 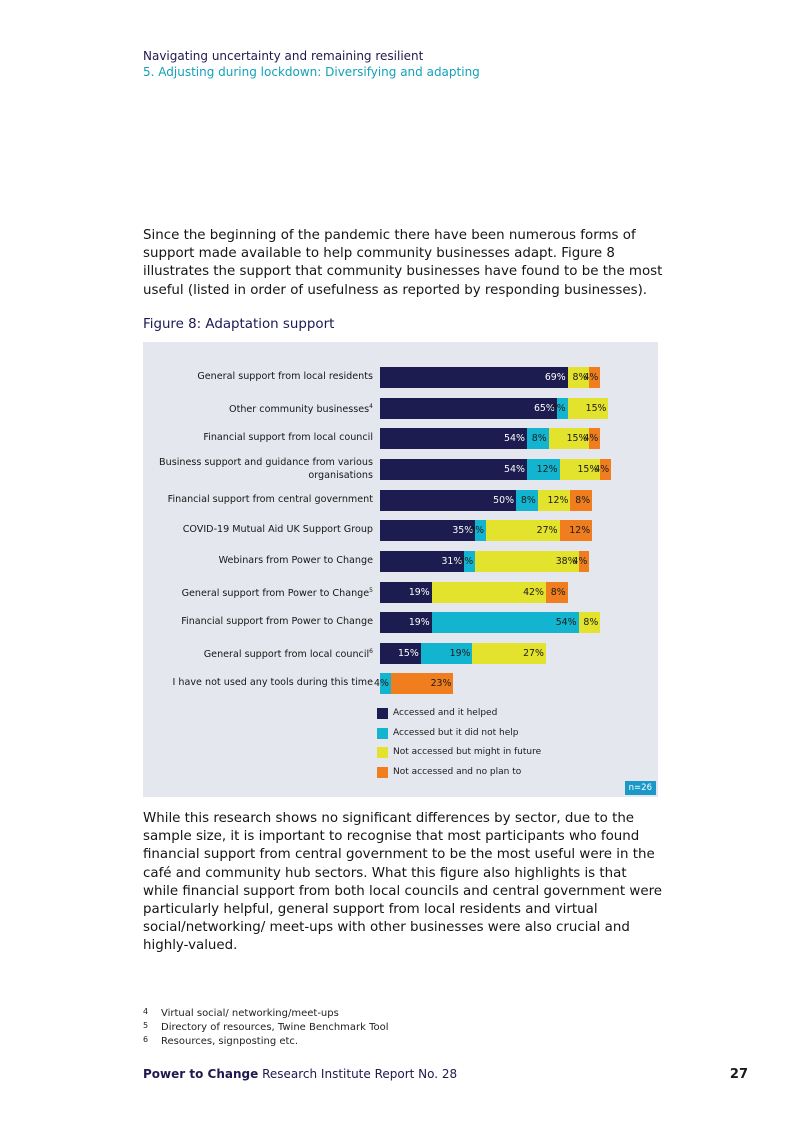 I want to click on category-label: Financial support from Power to Change, so click(x=259, y=622).